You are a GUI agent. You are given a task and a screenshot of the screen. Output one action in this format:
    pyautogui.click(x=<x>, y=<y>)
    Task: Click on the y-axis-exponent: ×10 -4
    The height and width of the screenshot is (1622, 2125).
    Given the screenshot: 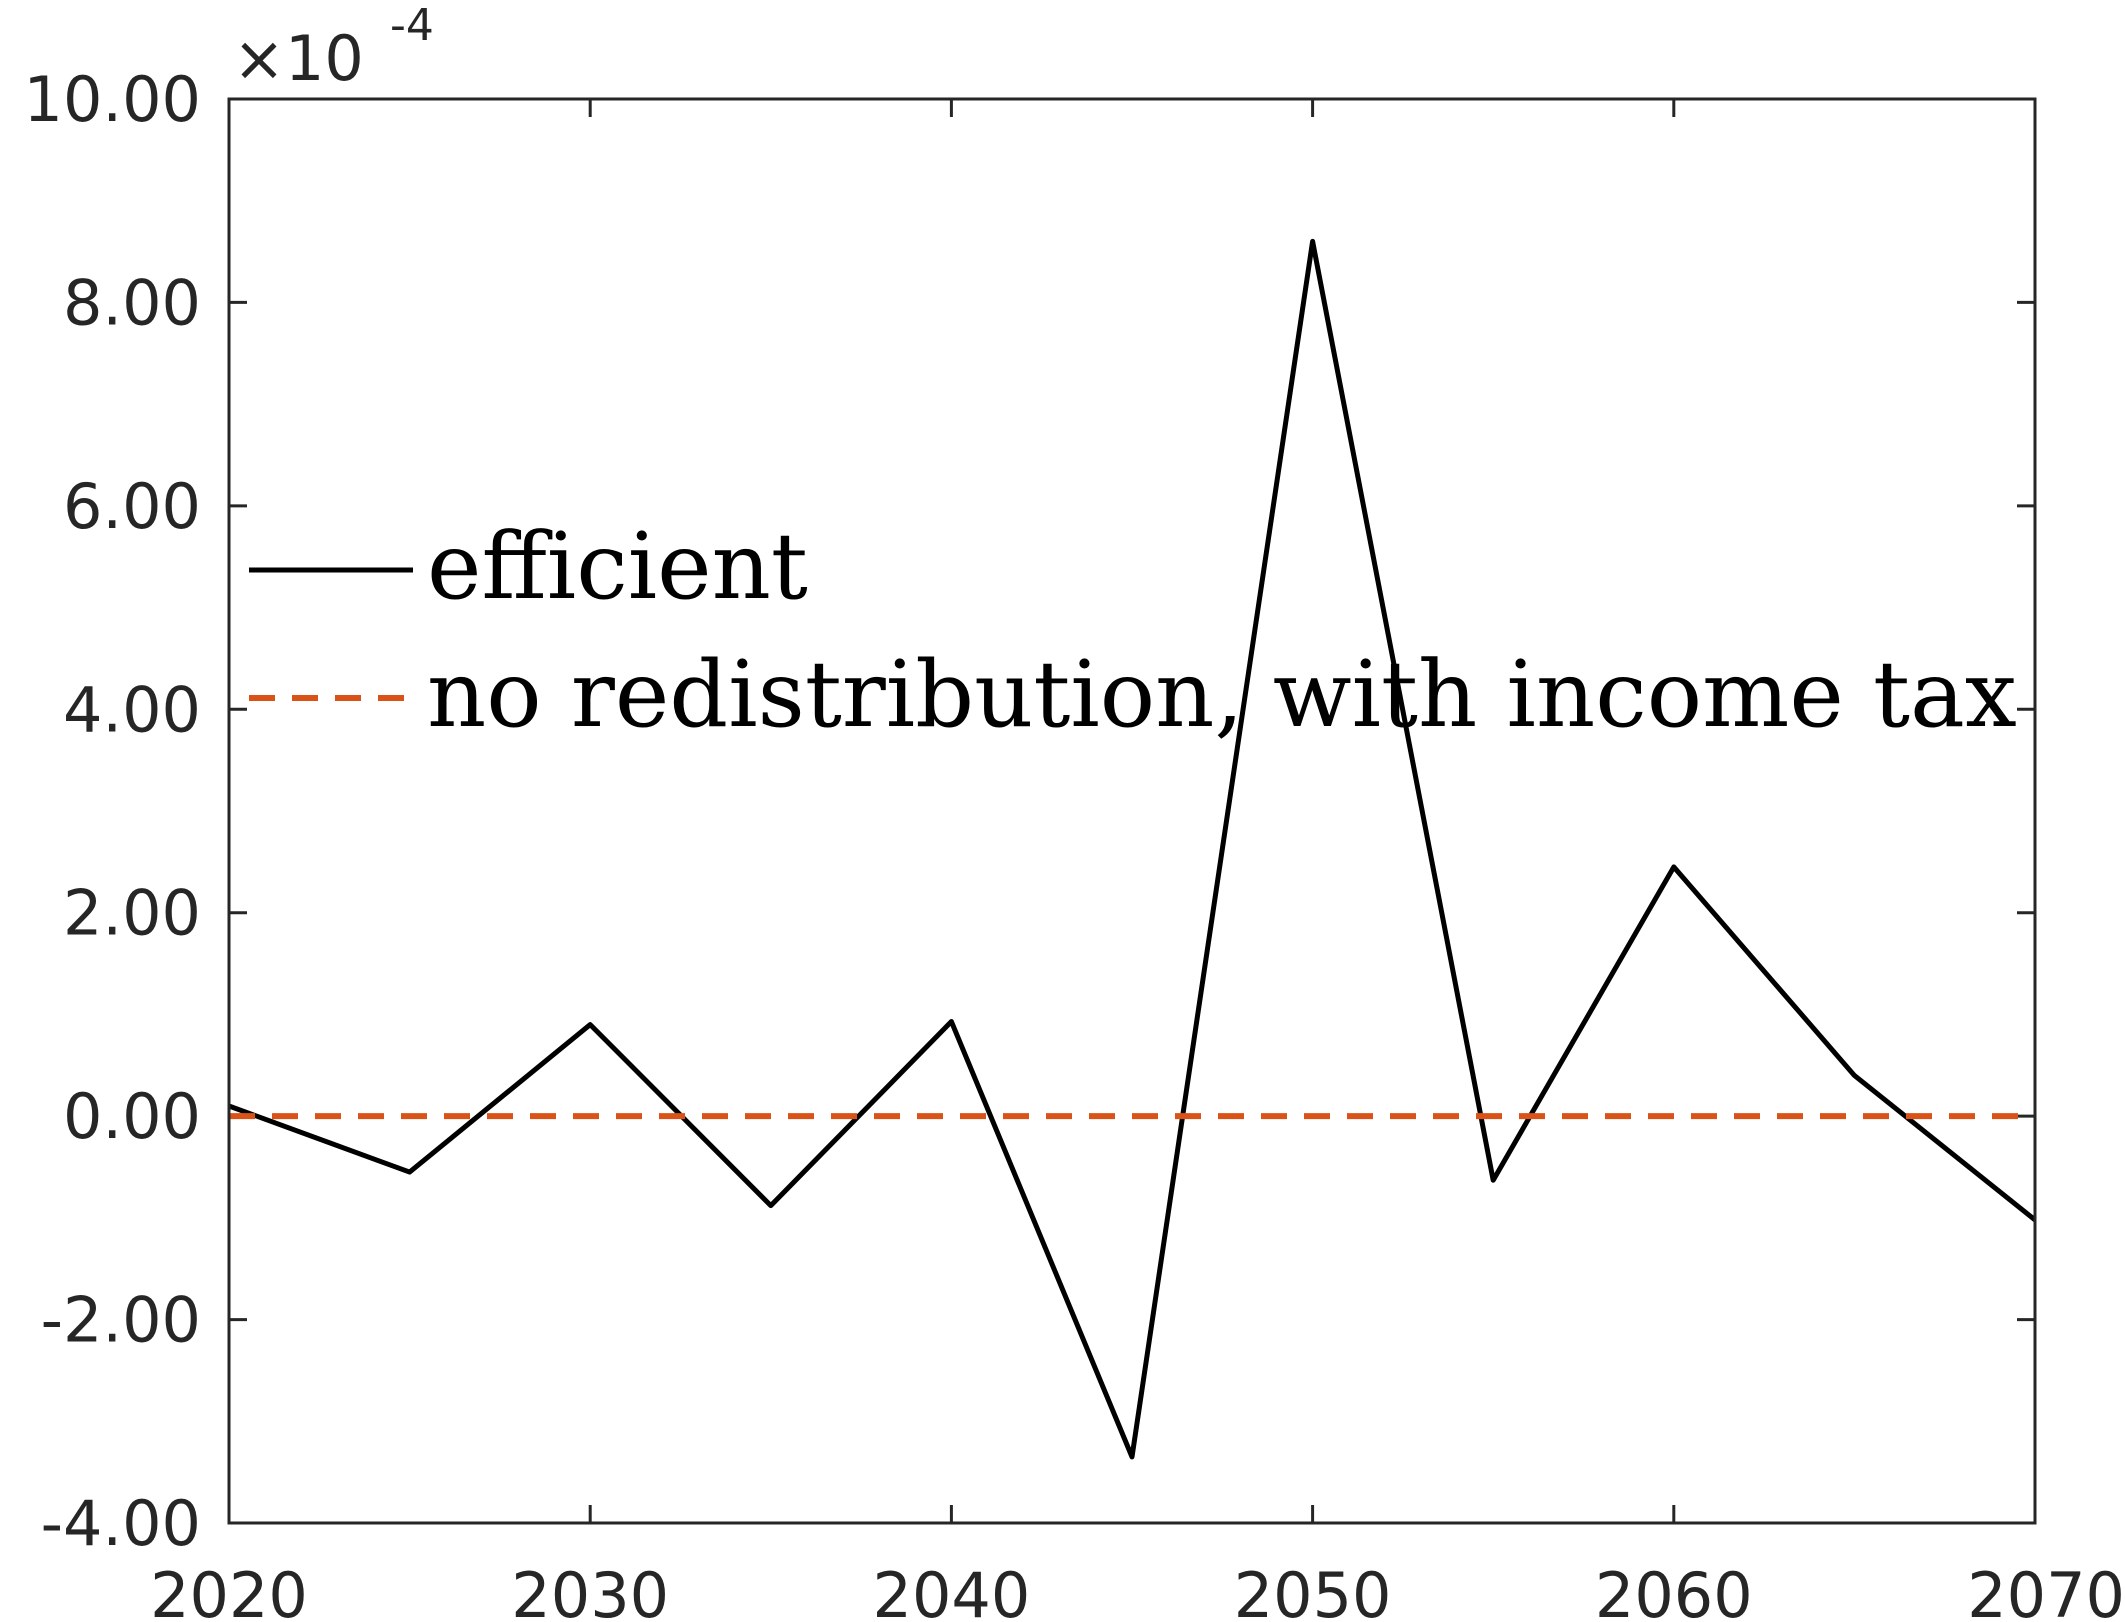 What is the action you would take?
    pyautogui.click(x=333, y=47)
    